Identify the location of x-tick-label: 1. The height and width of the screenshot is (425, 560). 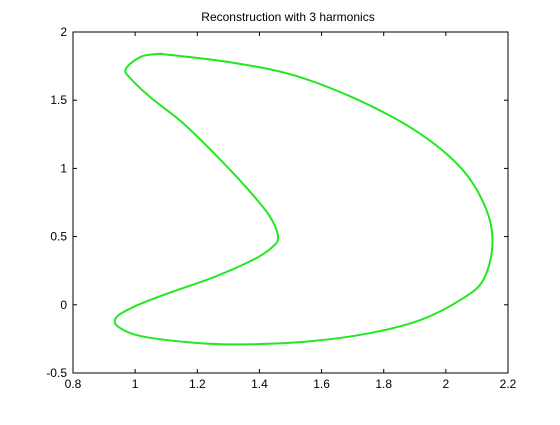
(135, 384).